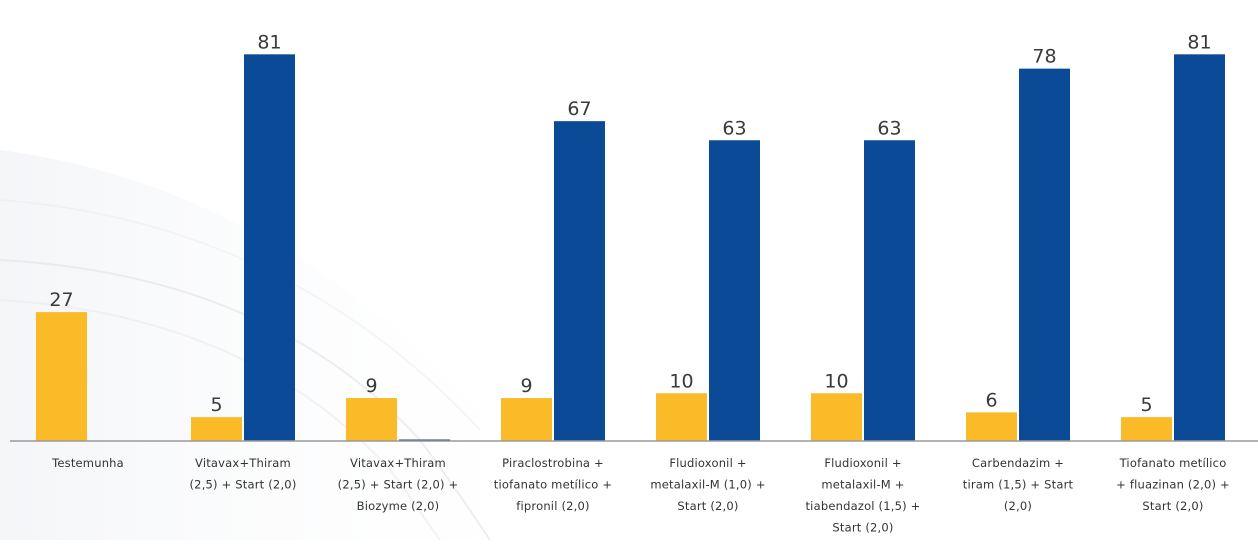 This screenshot has width=1258, height=545. Describe the element at coordinates (526, 386) in the screenshot. I see `data-label-series1-cat4: 9` at that location.